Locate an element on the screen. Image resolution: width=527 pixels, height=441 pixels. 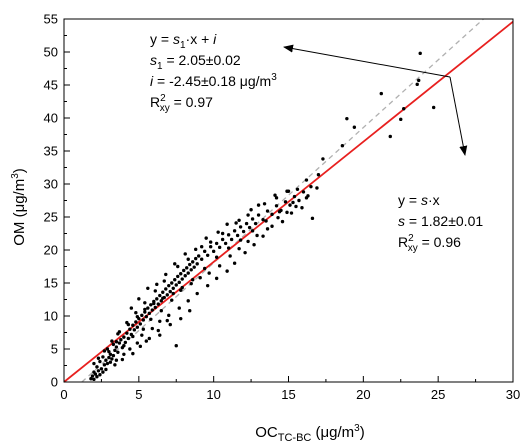
y-tick-label: 0 is located at coordinates (54, 382).